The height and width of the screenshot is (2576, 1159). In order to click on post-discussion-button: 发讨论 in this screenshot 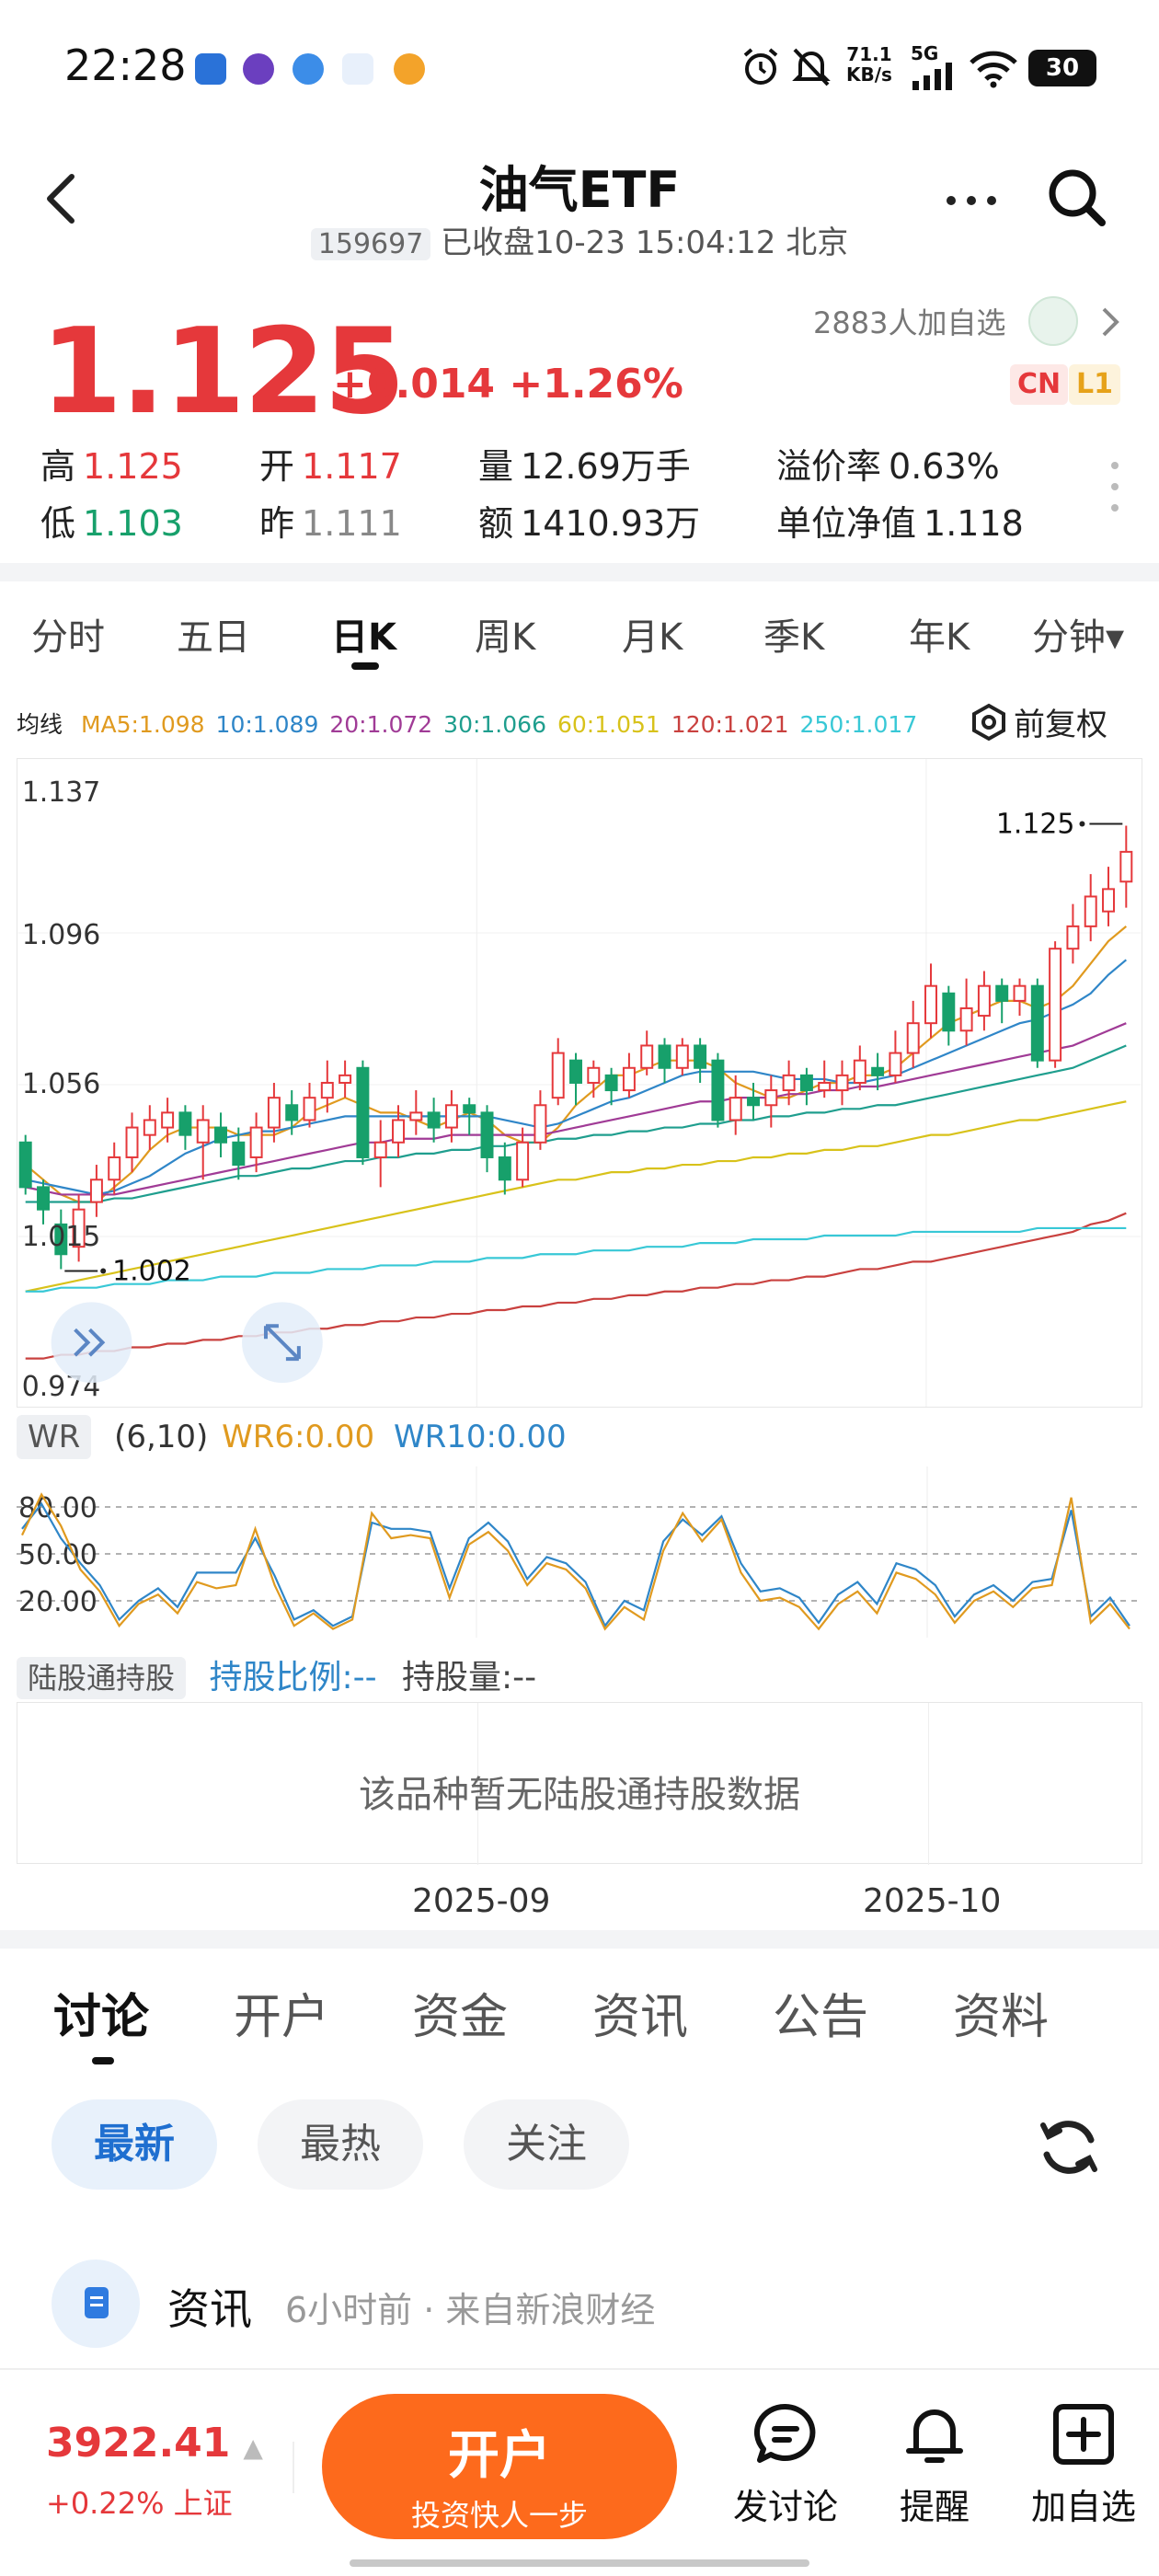, I will do `click(785, 2464)`.